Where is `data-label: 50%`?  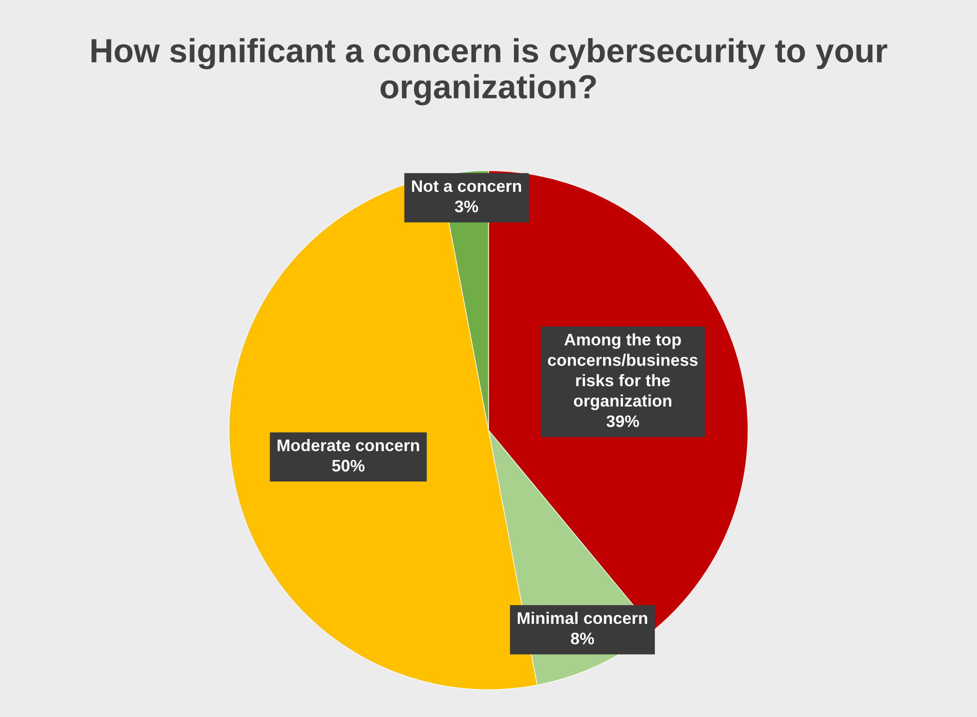 data-label: 50% is located at coordinates (348, 466).